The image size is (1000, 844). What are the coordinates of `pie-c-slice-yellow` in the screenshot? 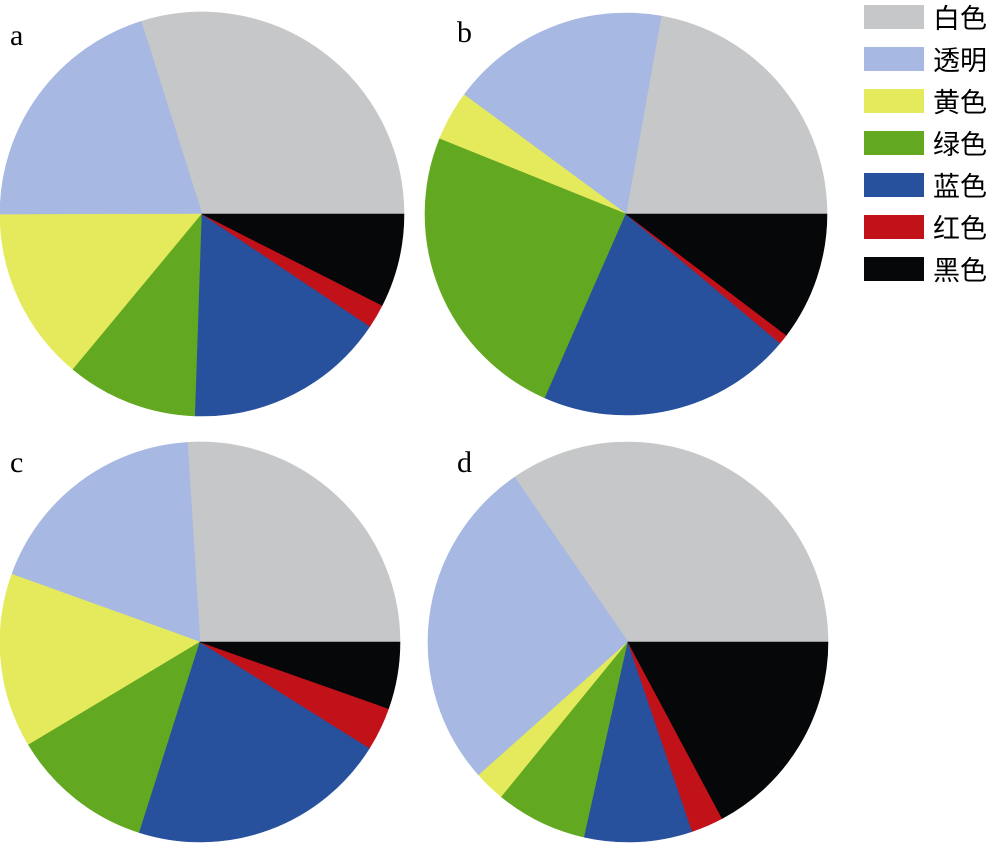 It's located at (100, 659).